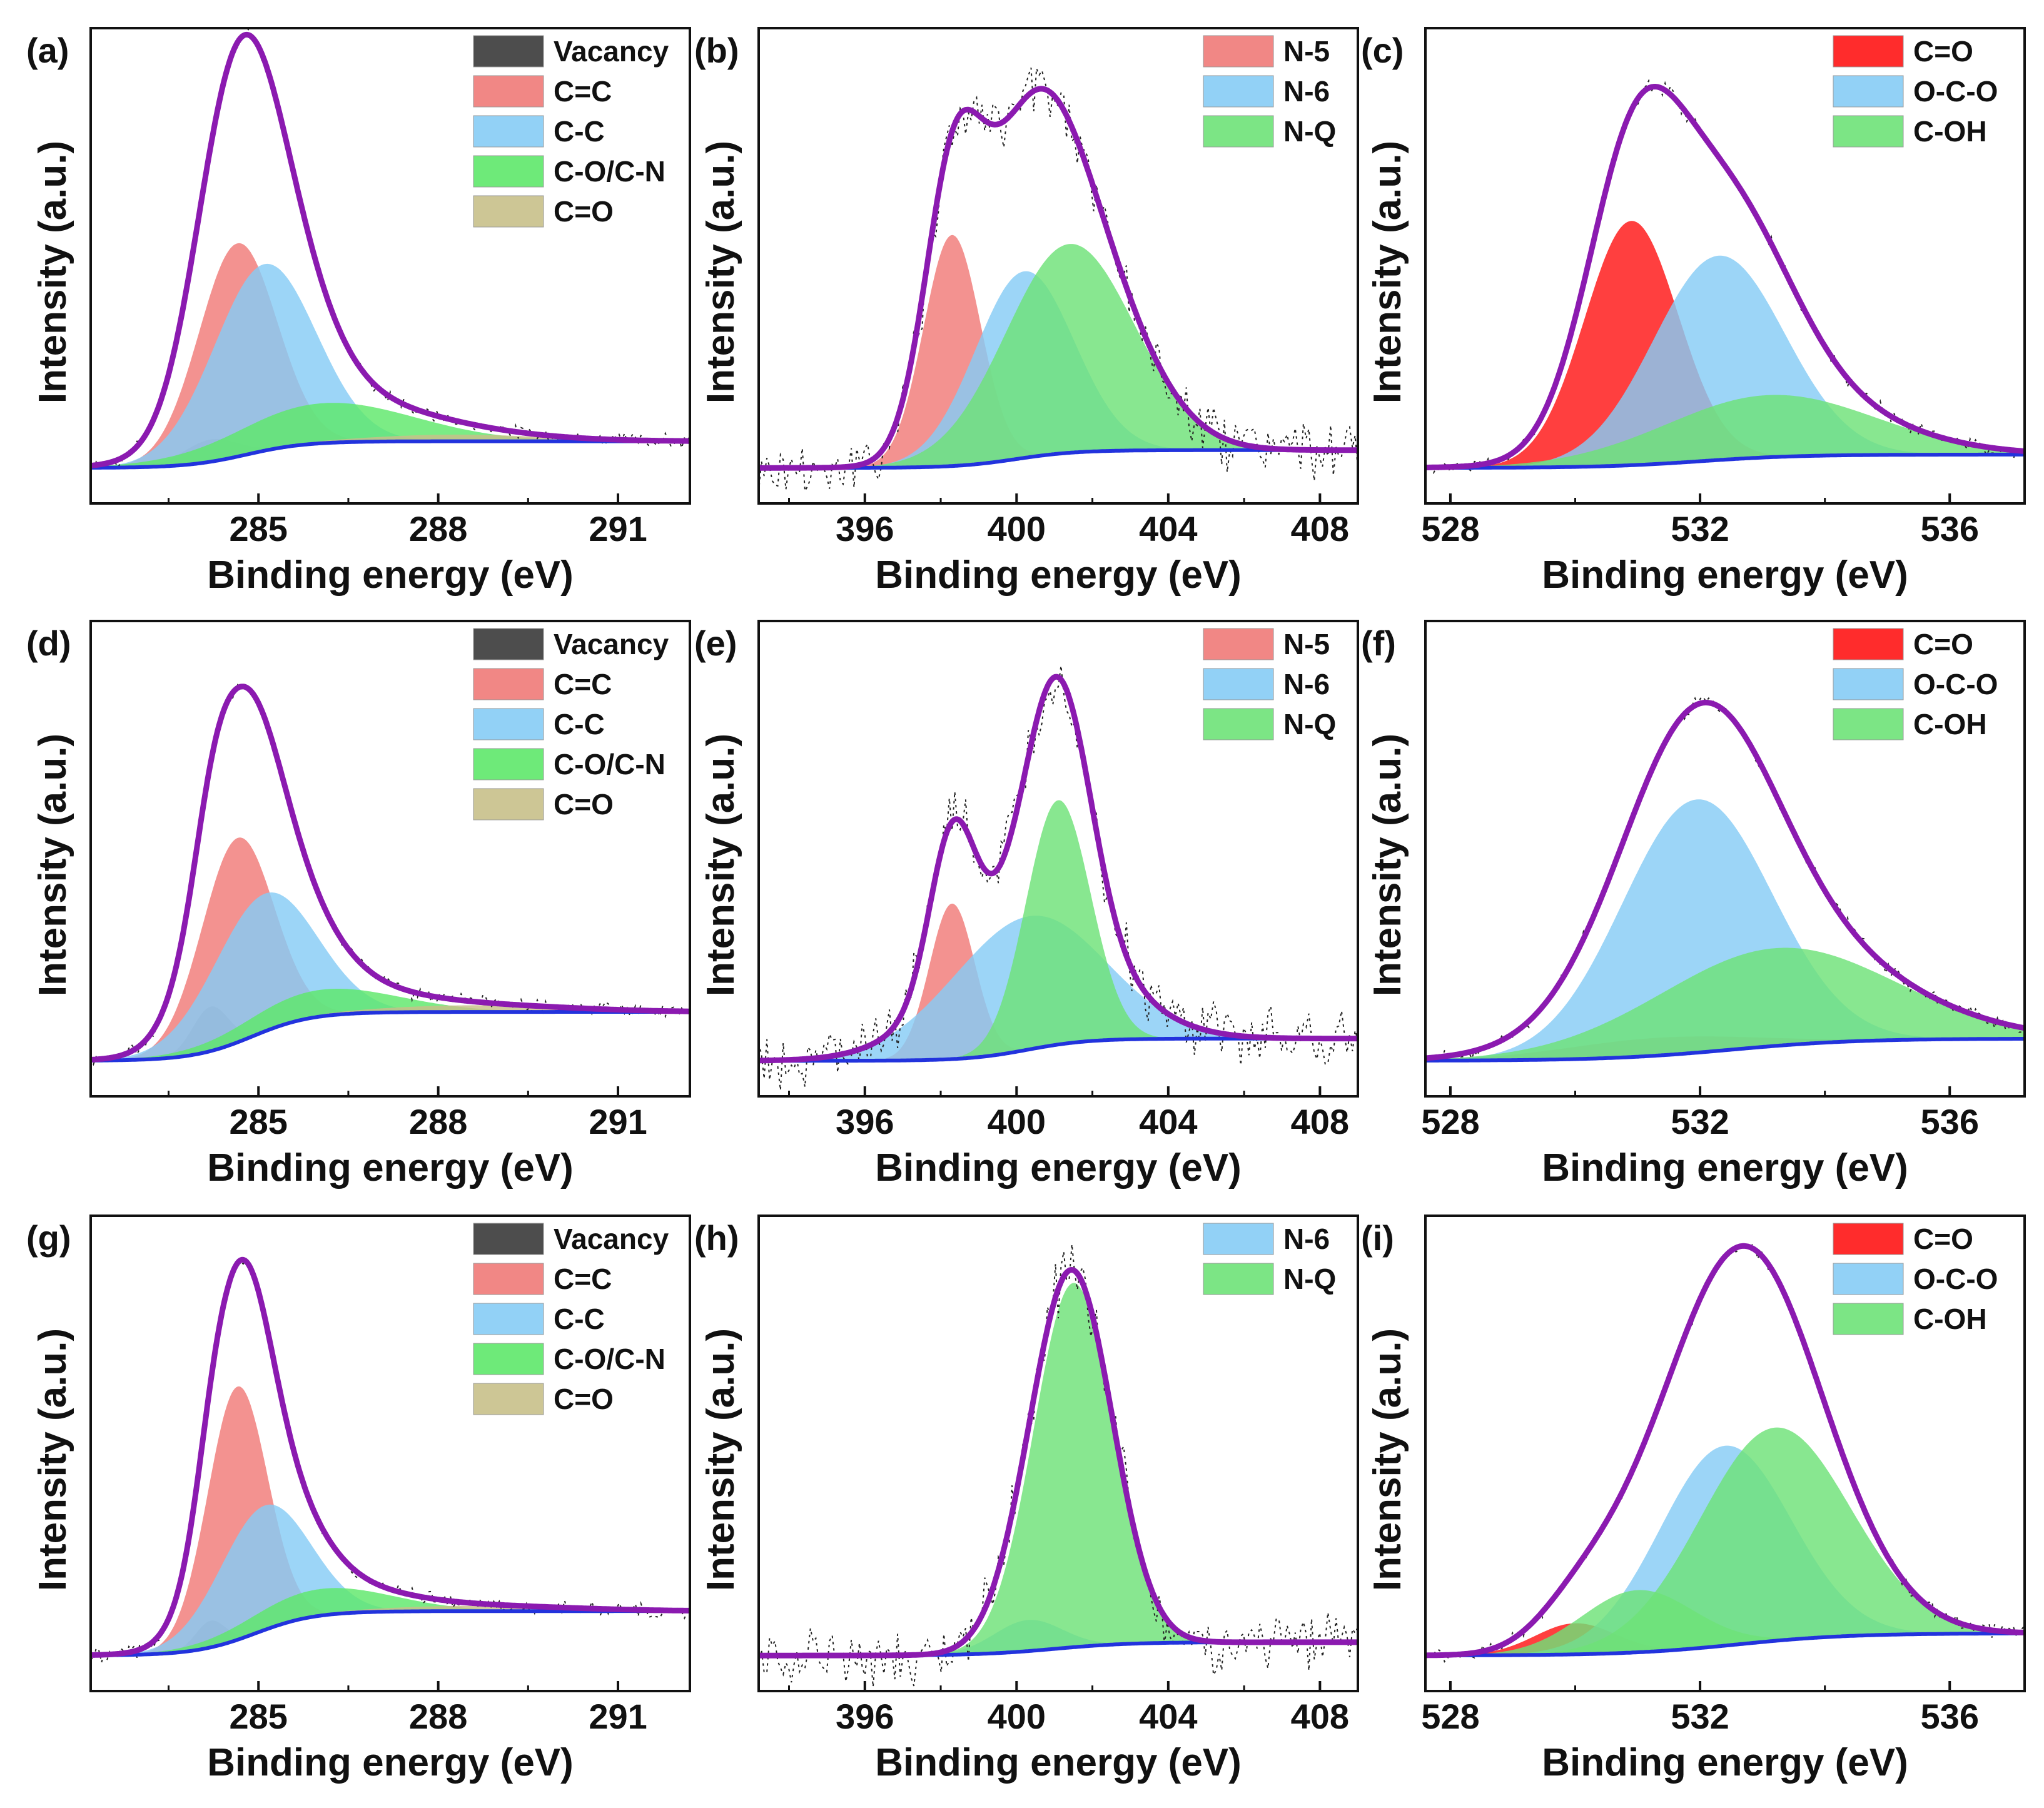  Describe the element at coordinates (865, 1121) in the screenshot. I see `x-tick-label-e-396: 396` at that location.